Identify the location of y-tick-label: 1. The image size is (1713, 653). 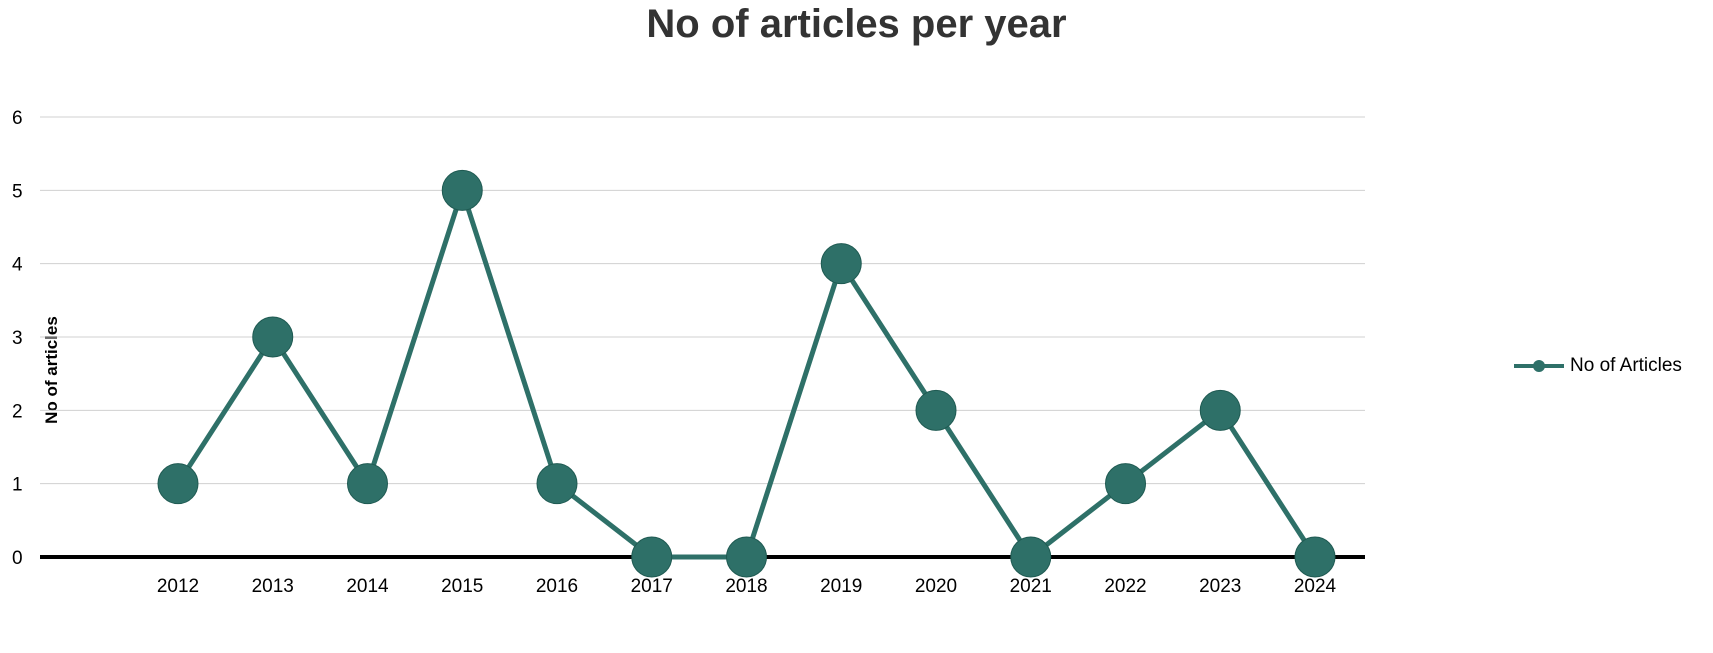
(17, 485).